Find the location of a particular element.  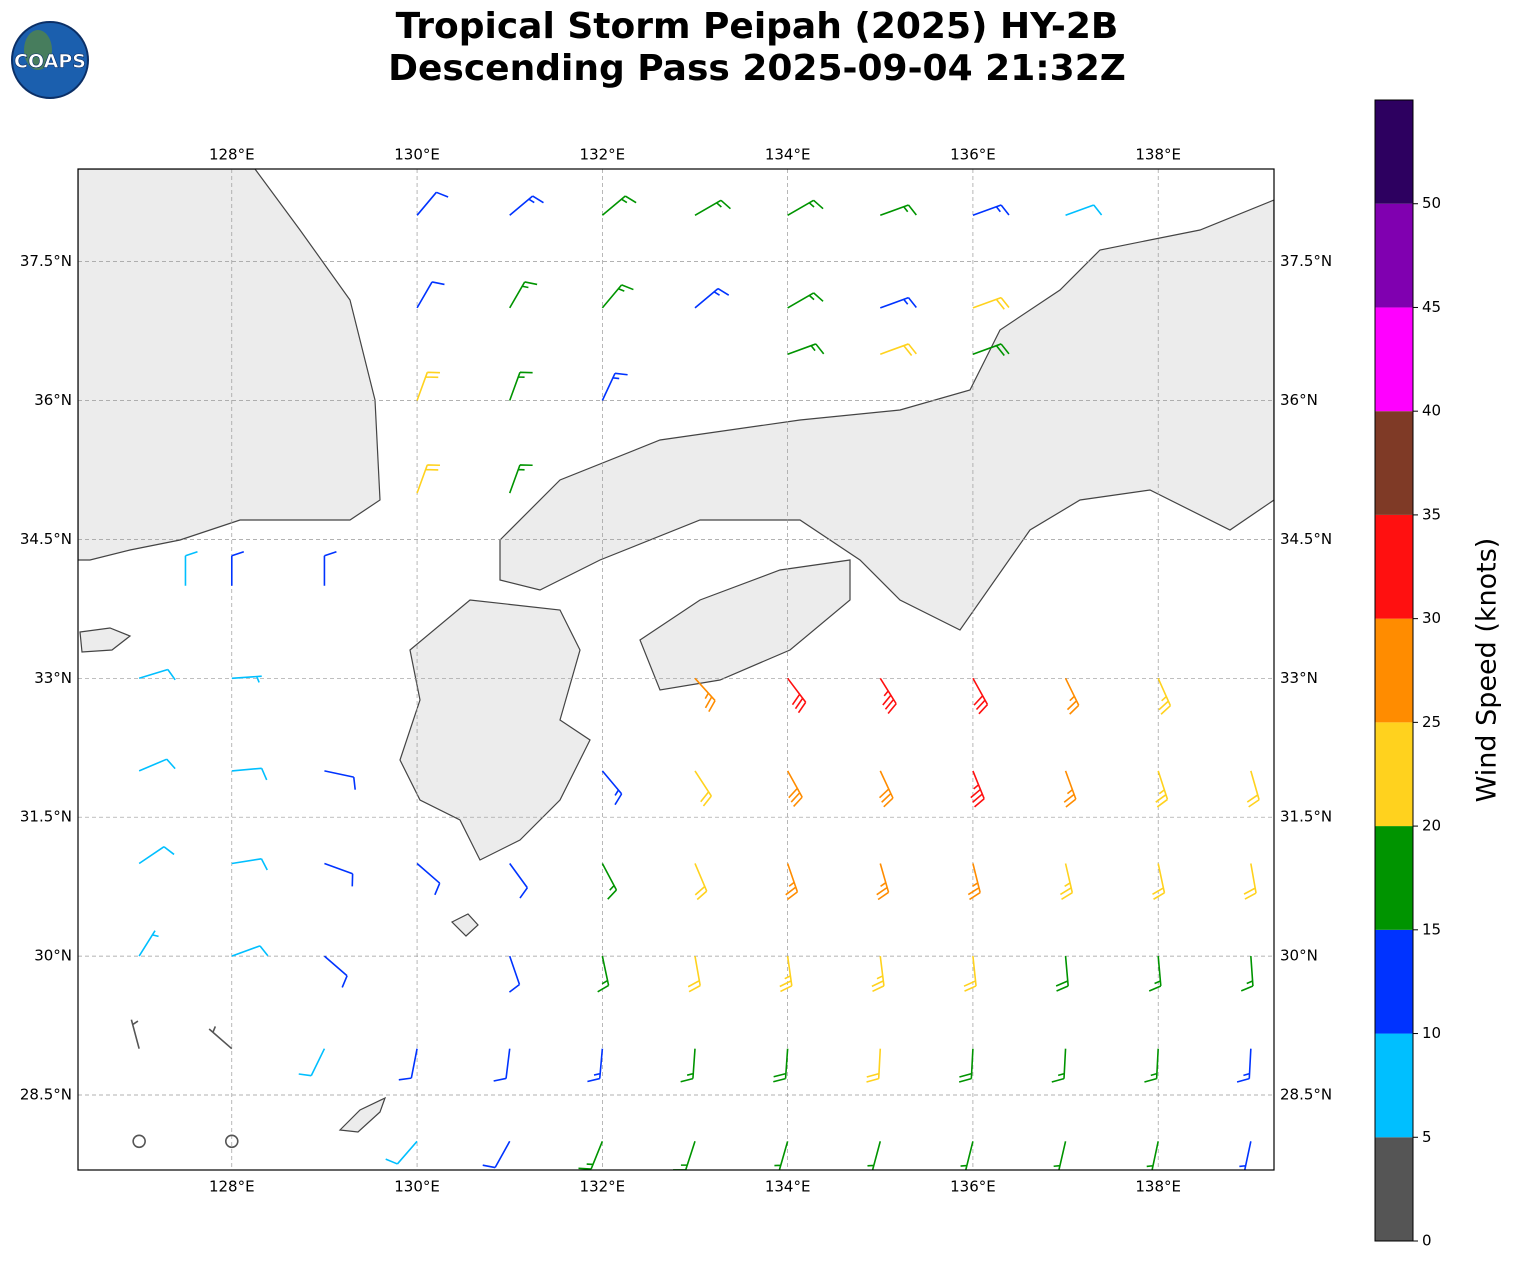

logo: COAPS is located at coordinates (50, 60).